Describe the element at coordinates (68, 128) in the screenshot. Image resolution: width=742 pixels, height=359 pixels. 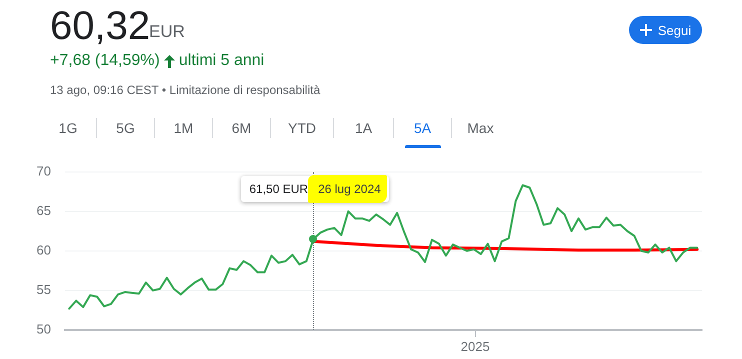
I see `text: 1G` at that location.